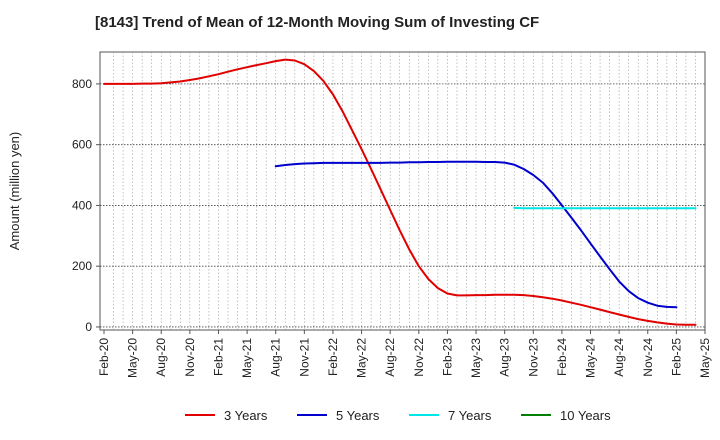 This screenshot has width=720, height=440. I want to click on x-tick-label: Feb-20, so click(104, 357).